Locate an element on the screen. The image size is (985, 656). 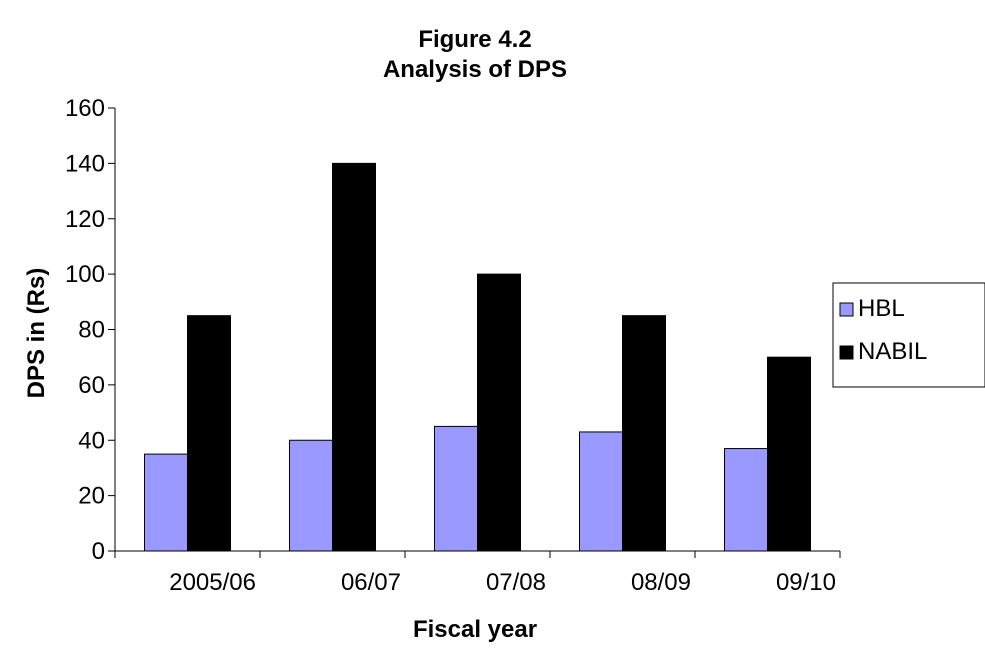
x-tick-label: 09/10 is located at coordinates (806, 582).